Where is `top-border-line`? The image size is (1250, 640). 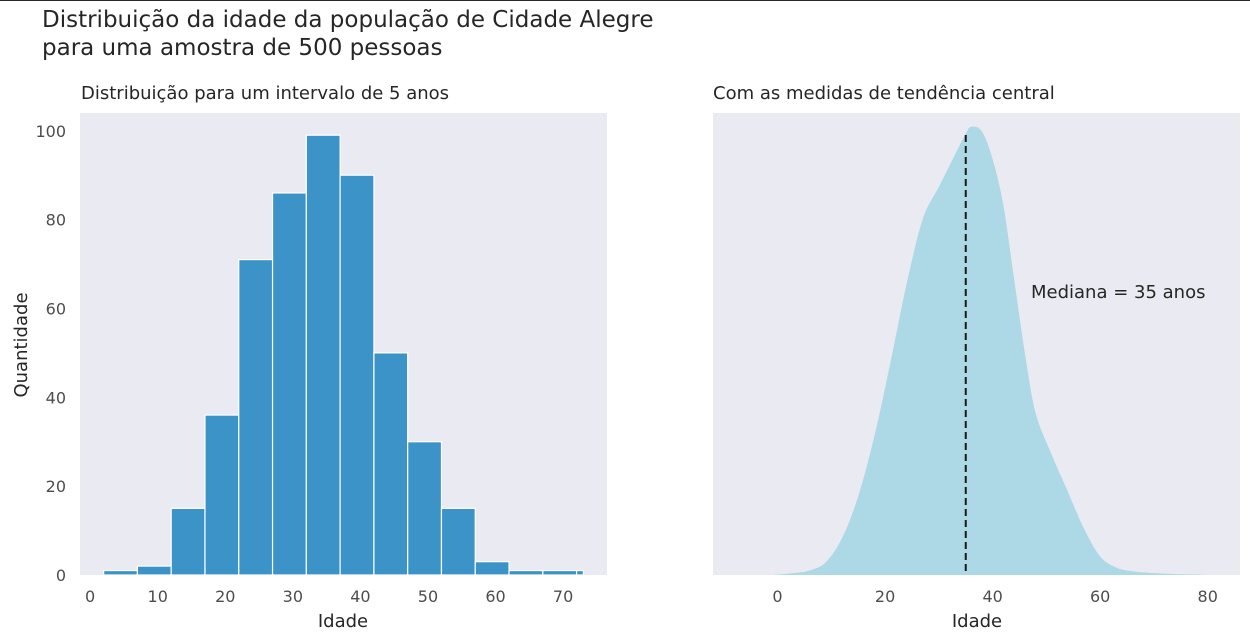
top-border-line is located at coordinates (625, 0).